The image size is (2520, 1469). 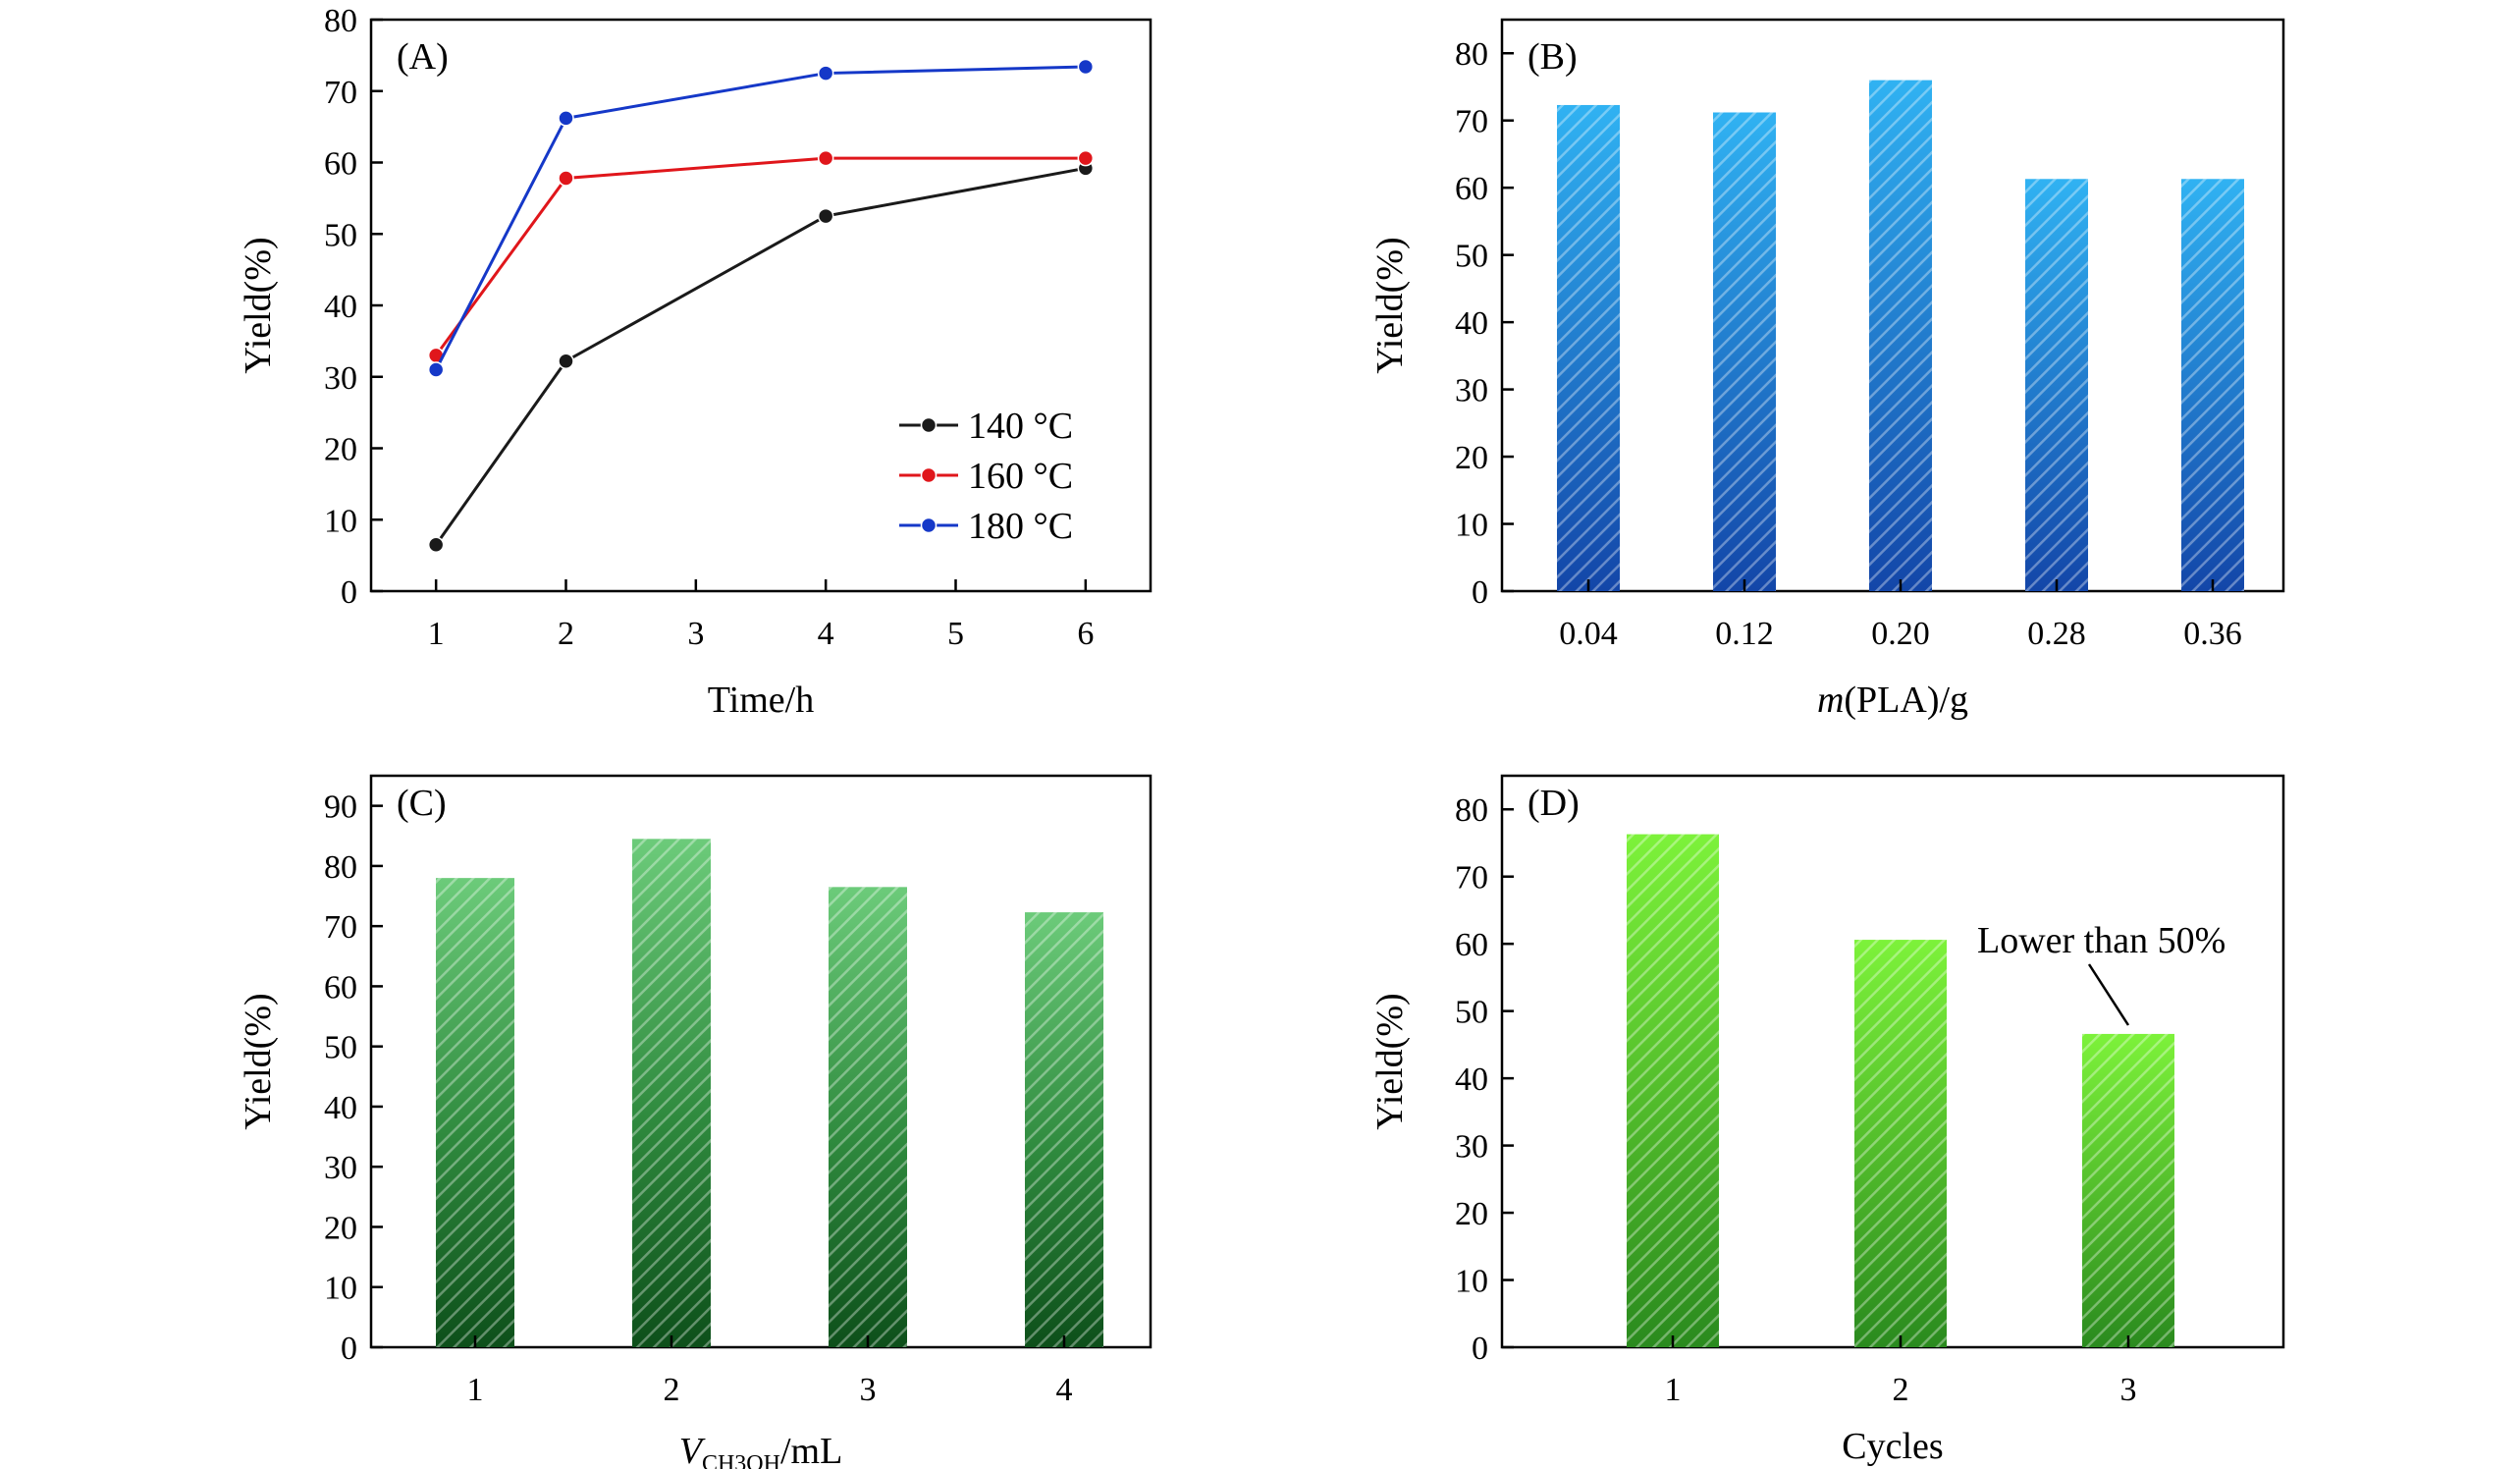 I want to click on panel-d-y-label: Yield(%), so click(x=1390, y=1061).